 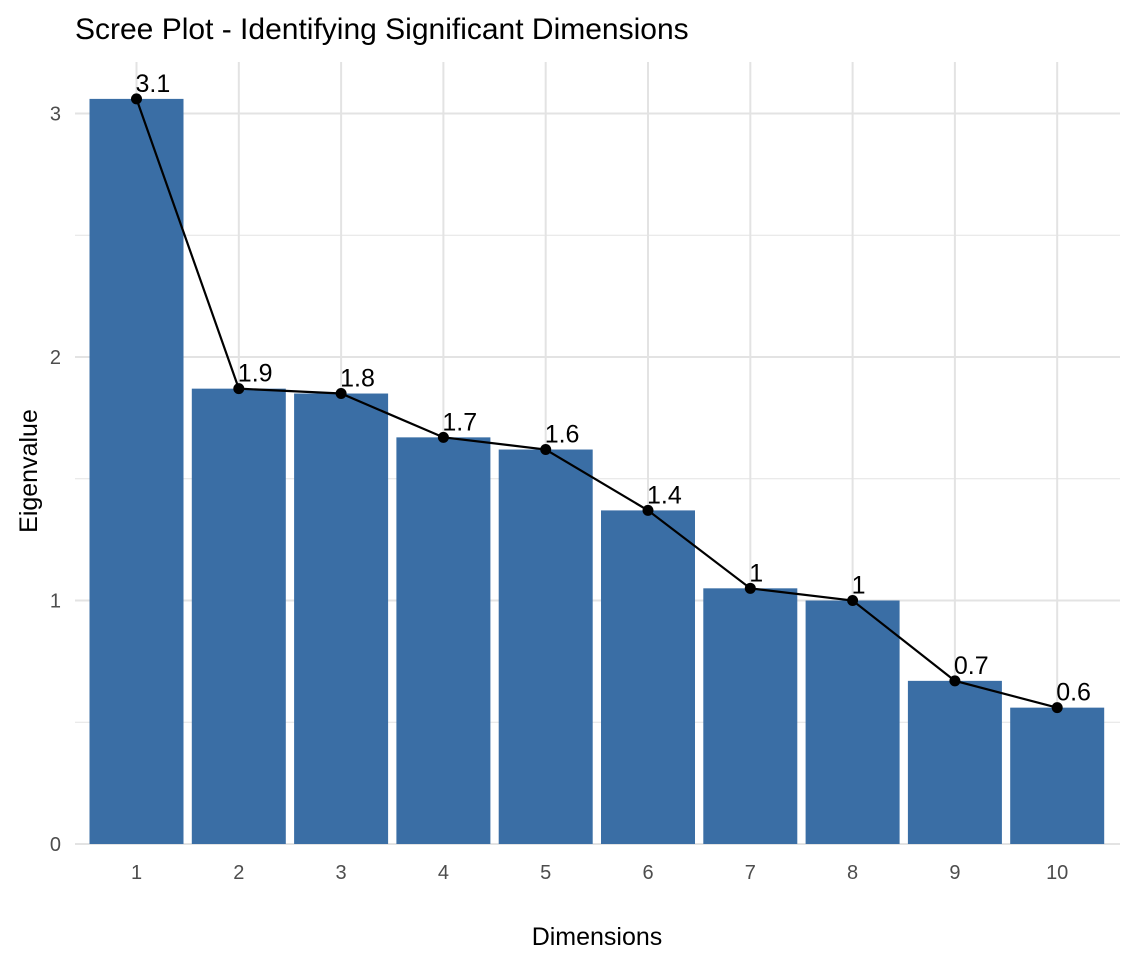 I want to click on data-label-dimension-9: 0.7, so click(x=971, y=666).